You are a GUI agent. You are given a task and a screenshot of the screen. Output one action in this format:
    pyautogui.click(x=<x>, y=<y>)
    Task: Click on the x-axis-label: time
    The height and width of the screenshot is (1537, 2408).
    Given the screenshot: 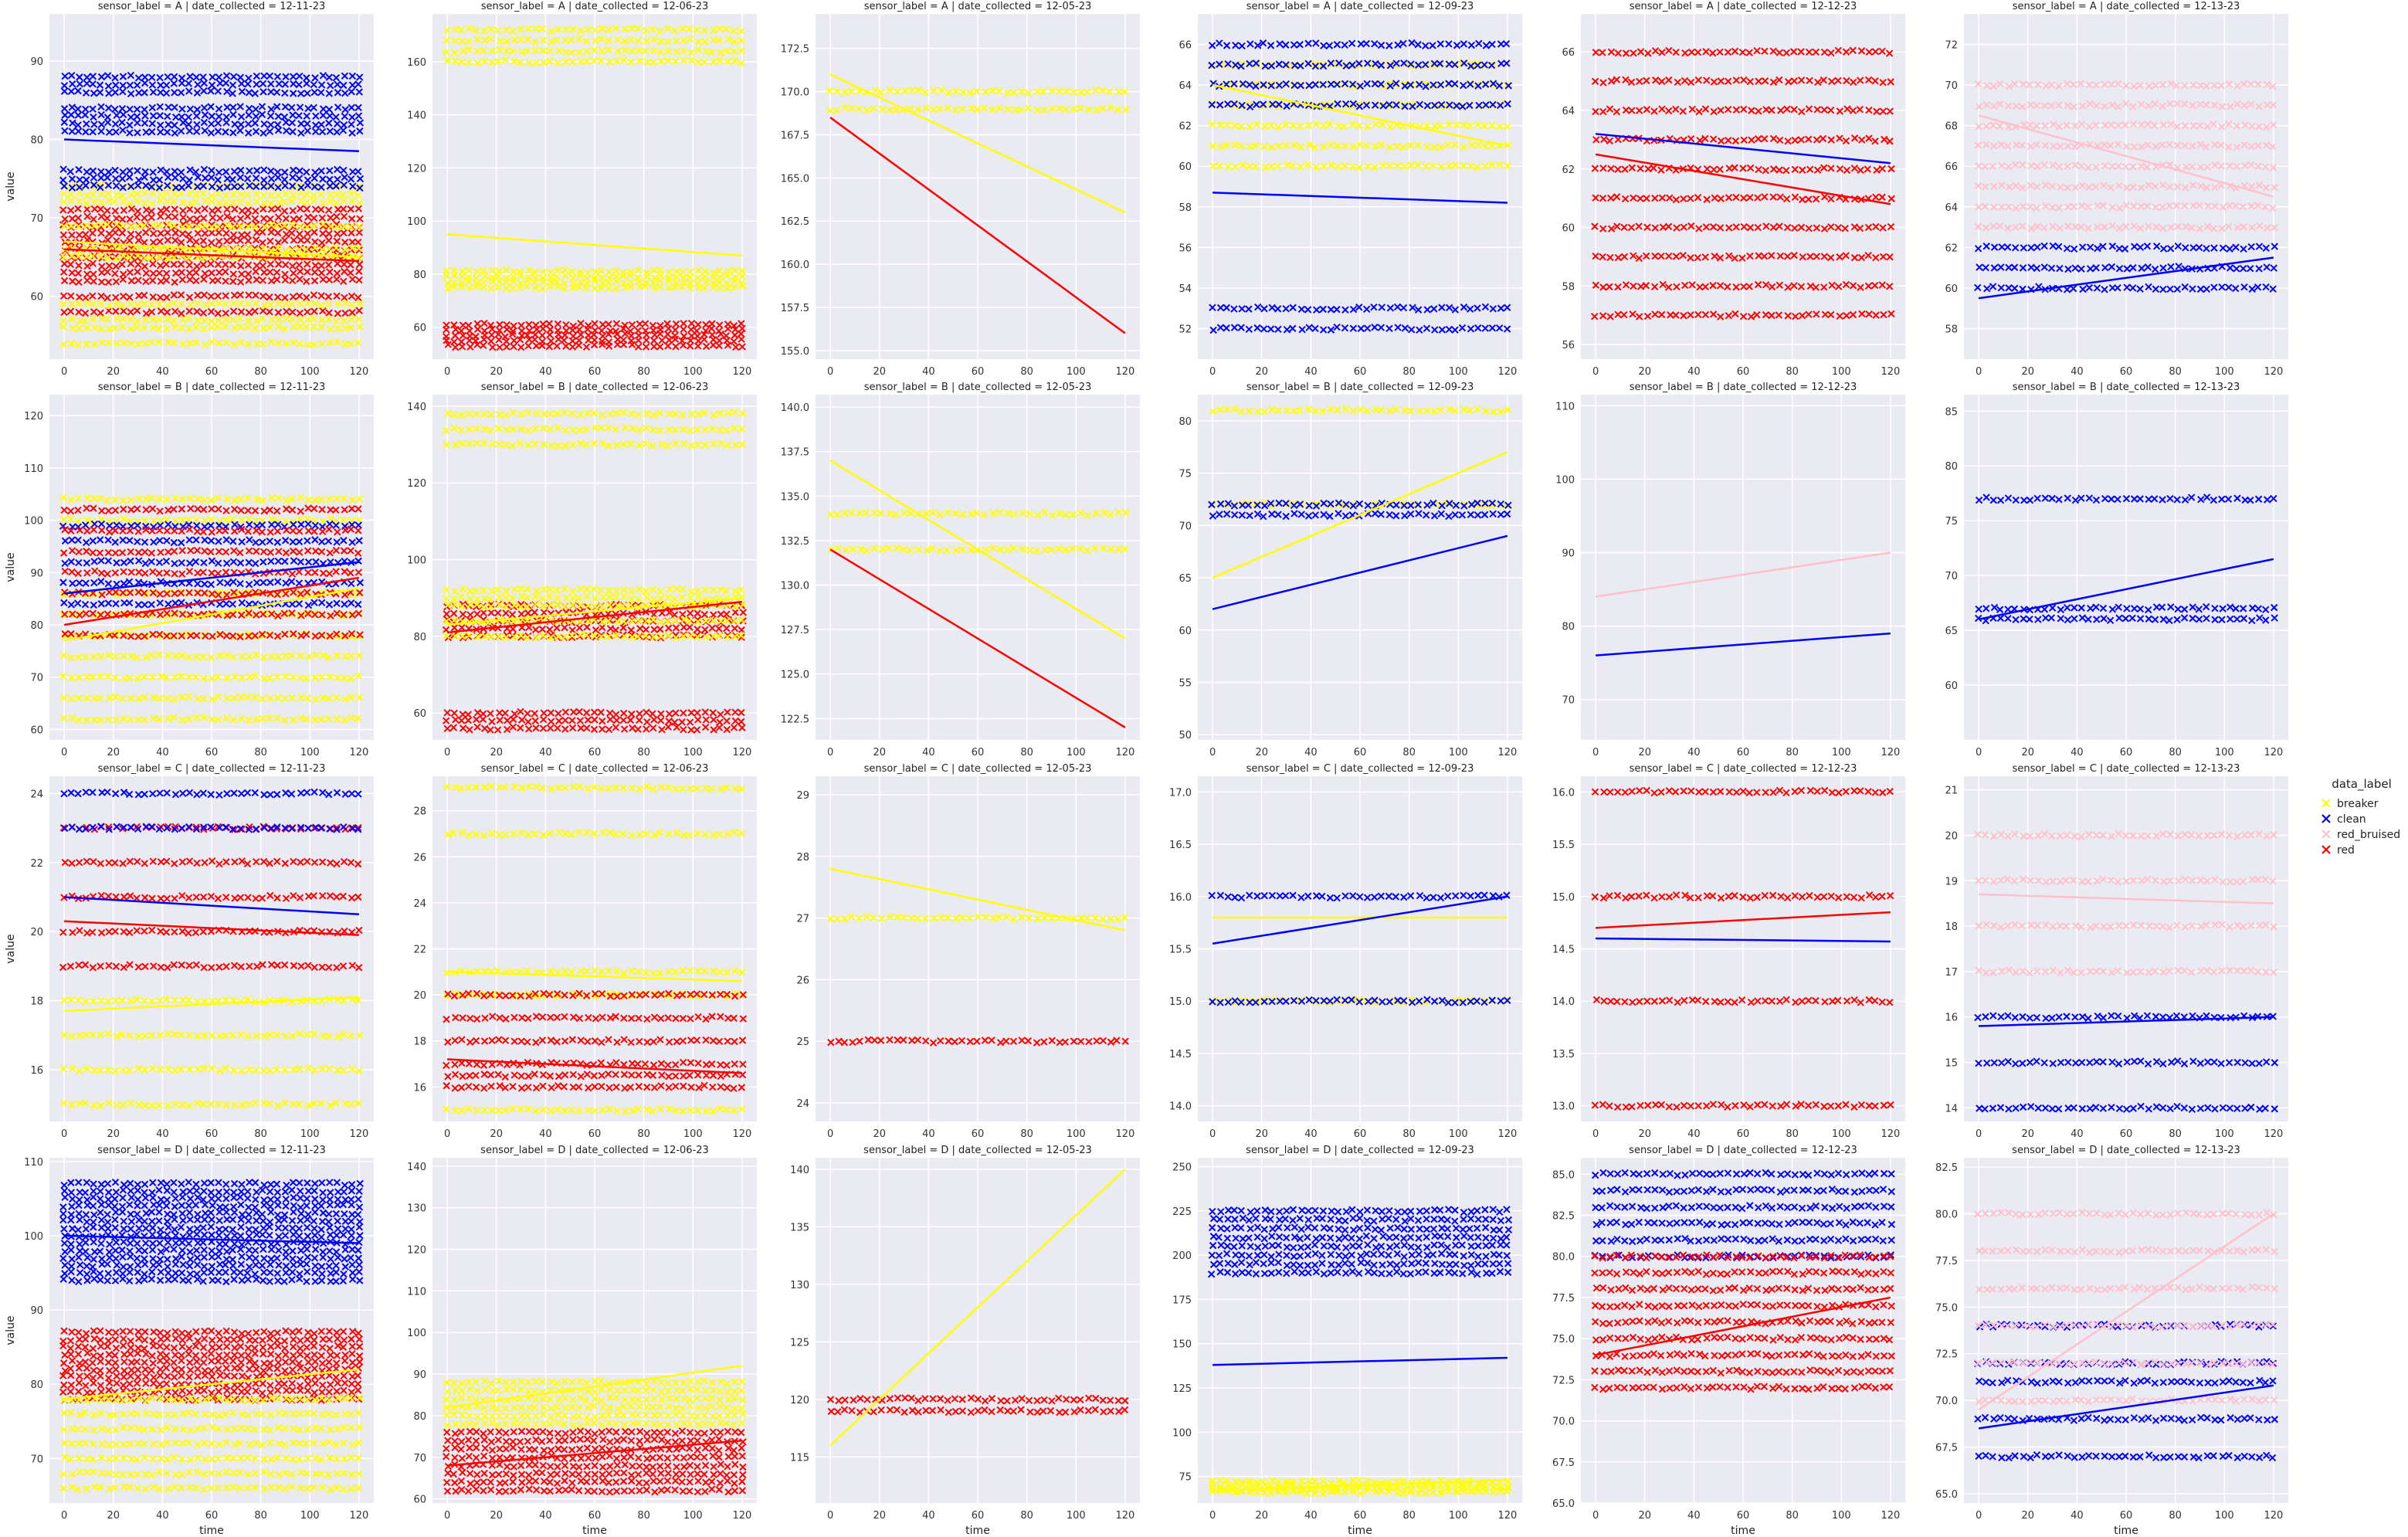 What is the action you would take?
    pyautogui.click(x=211, y=1531)
    